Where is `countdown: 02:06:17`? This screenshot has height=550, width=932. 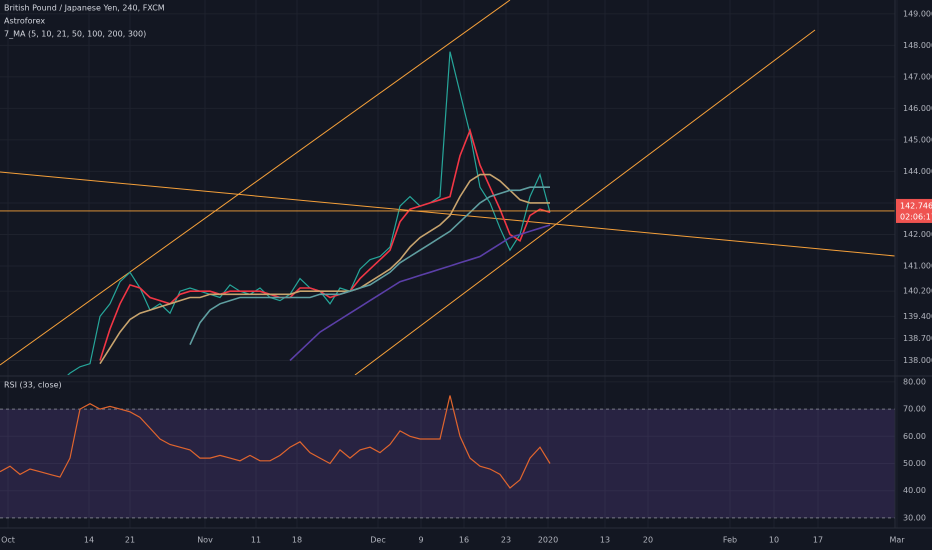 countdown: 02:06:17 is located at coordinates (916, 216).